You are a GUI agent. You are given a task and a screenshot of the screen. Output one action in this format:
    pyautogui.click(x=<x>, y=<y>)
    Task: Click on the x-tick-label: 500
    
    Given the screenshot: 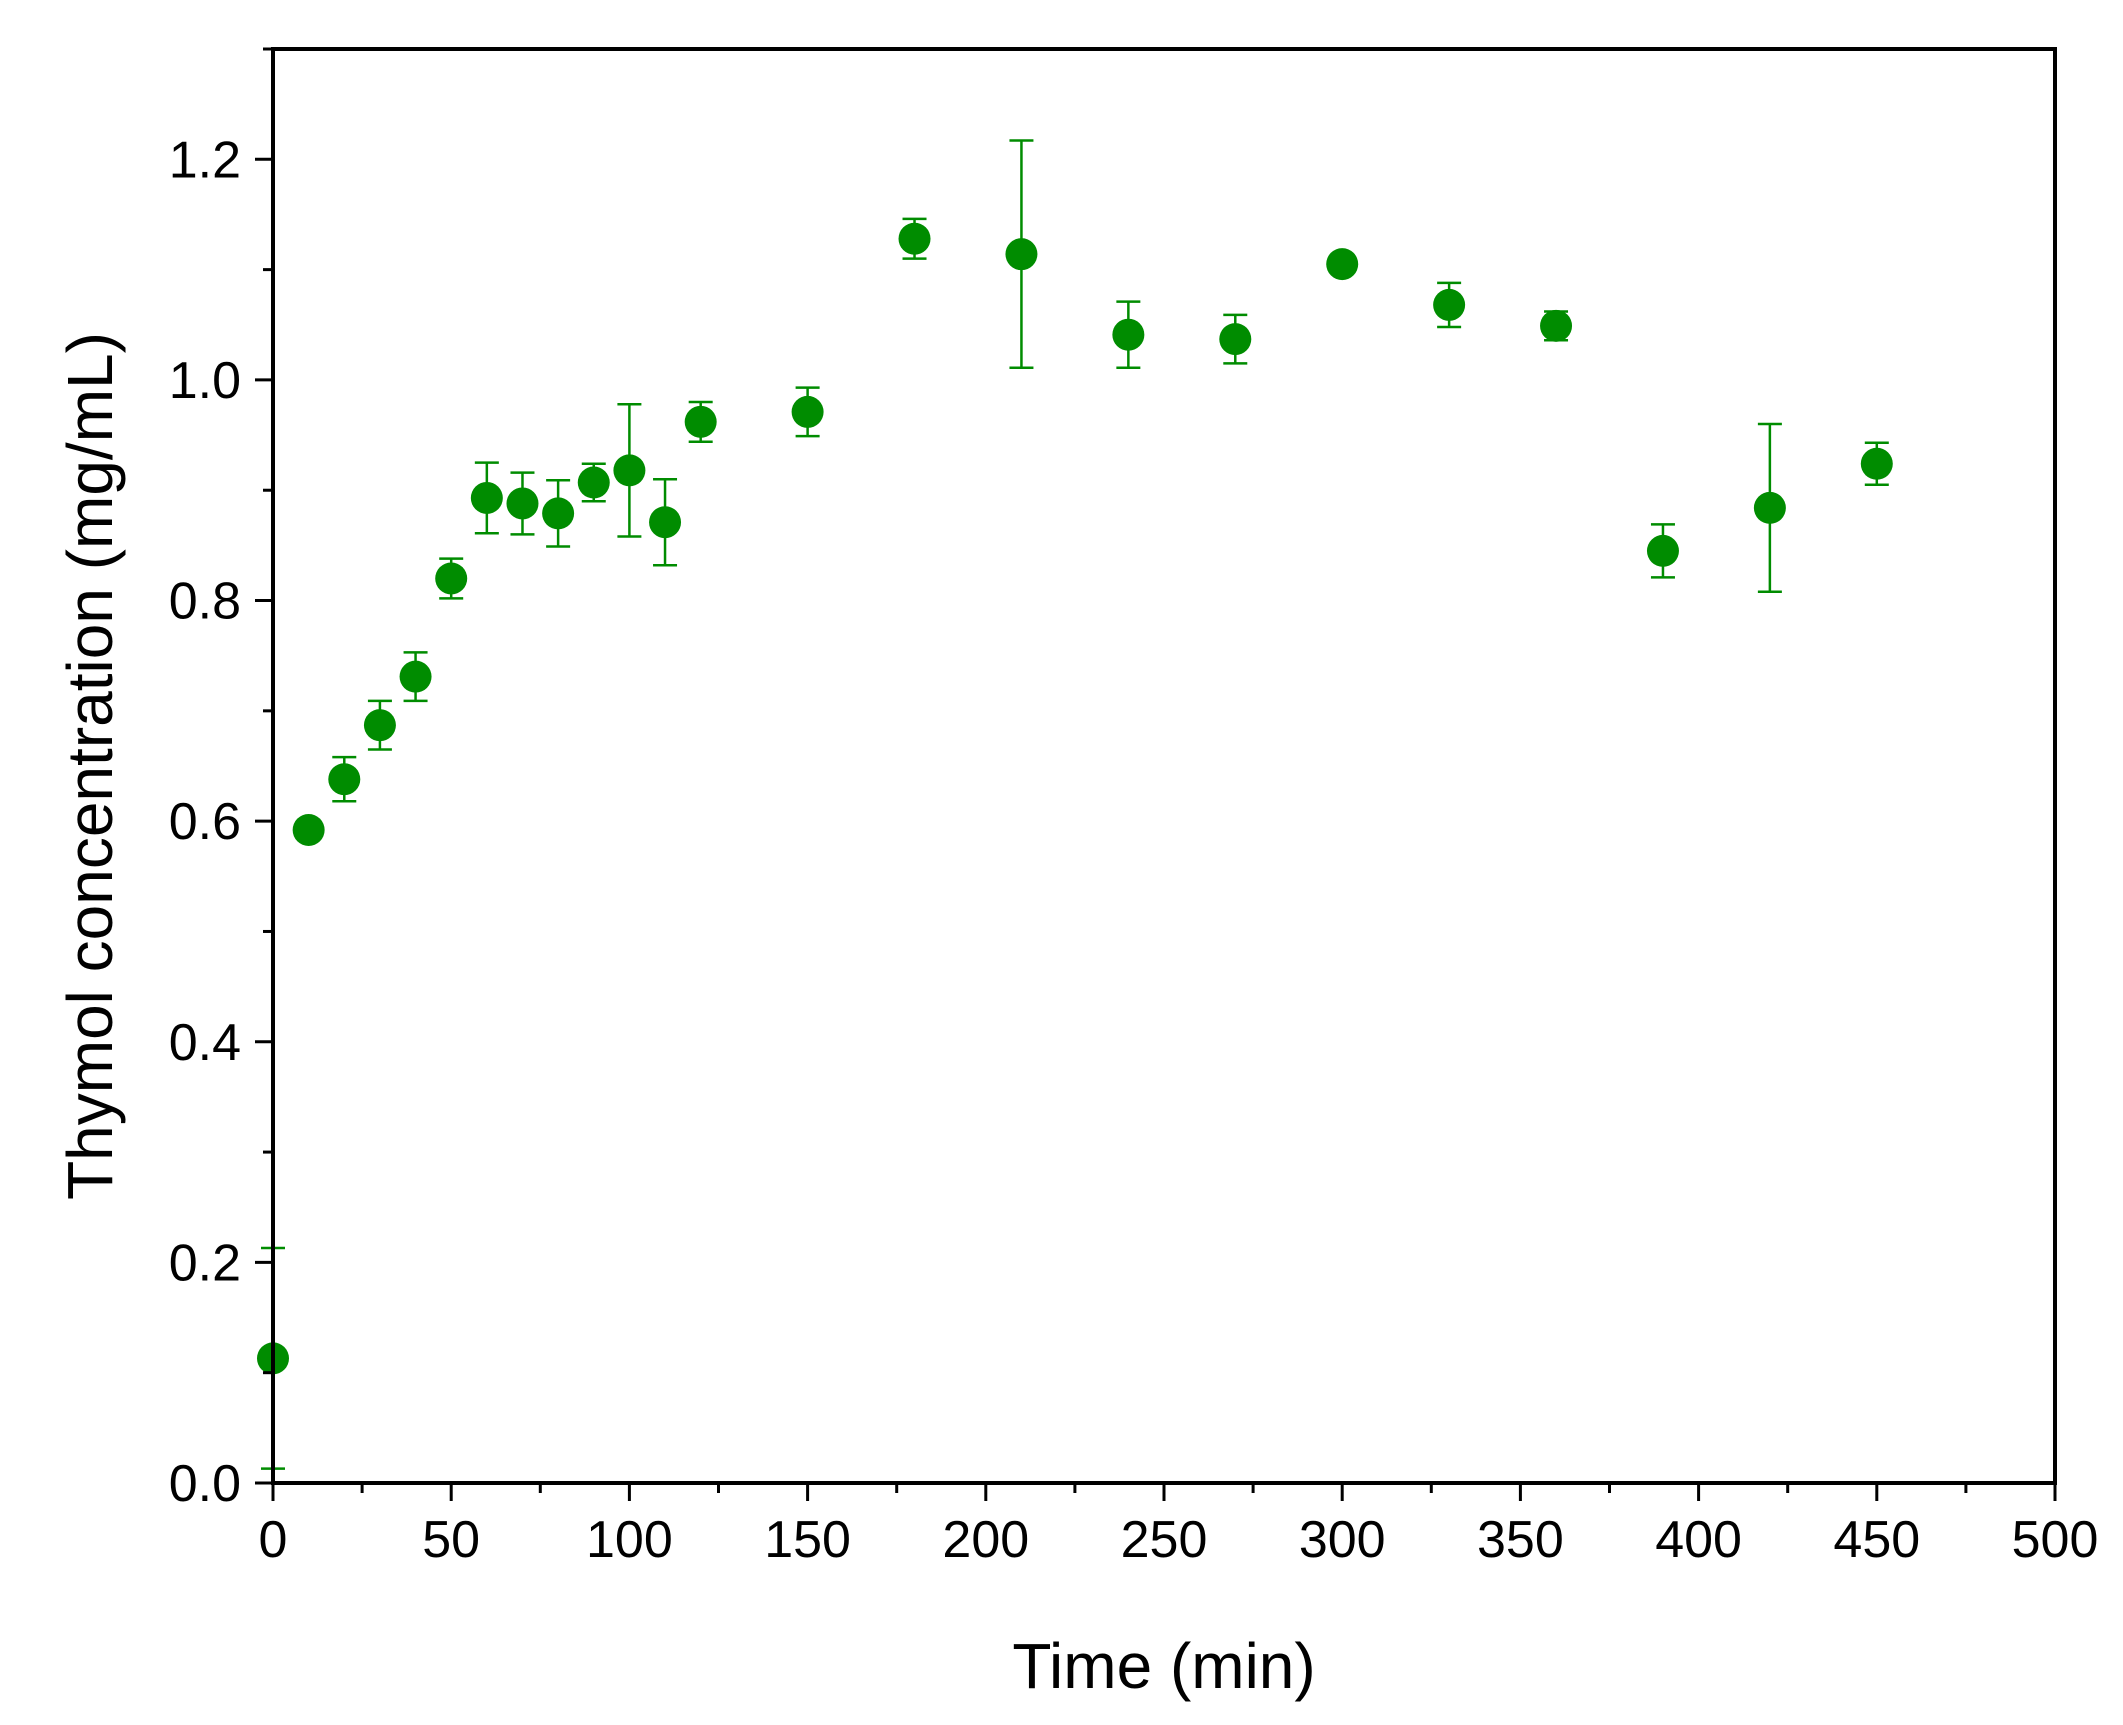 What is the action you would take?
    pyautogui.click(x=2055, y=1540)
    